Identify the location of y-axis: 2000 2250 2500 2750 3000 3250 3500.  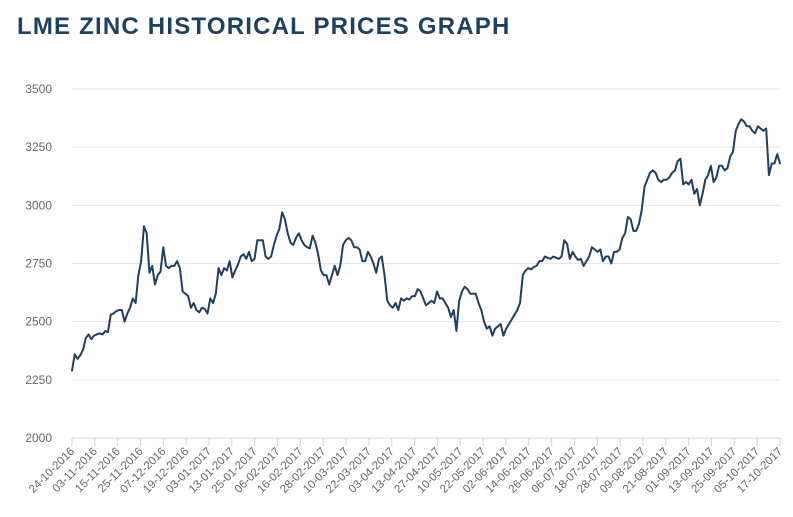
(38, 263).